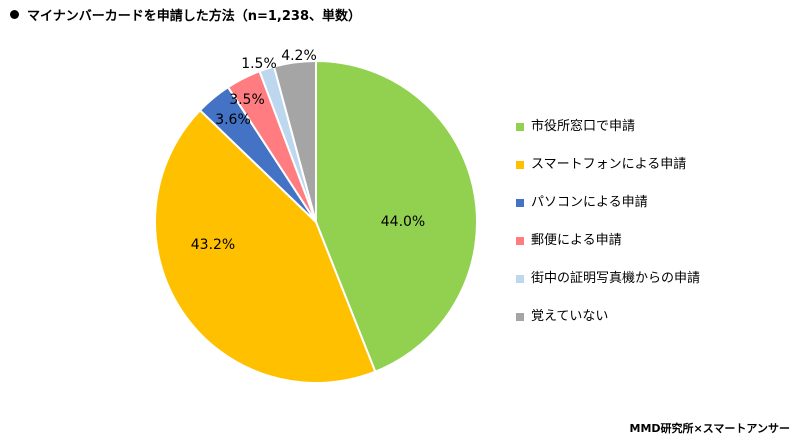  Describe the element at coordinates (14, 14) in the screenshot. I see `bullet-icon` at that location.